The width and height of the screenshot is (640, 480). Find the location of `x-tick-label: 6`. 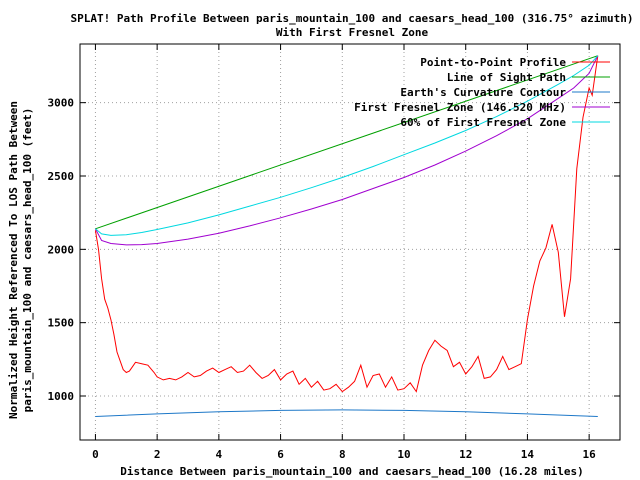

x-tick-label: 6 is located at coordinates (280, 454).